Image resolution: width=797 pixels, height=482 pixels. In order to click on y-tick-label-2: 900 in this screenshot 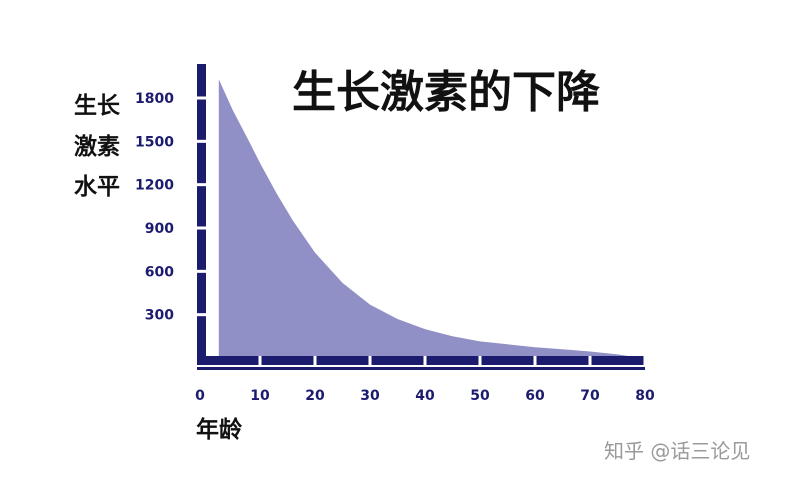, I will do `click(159, 229)`.